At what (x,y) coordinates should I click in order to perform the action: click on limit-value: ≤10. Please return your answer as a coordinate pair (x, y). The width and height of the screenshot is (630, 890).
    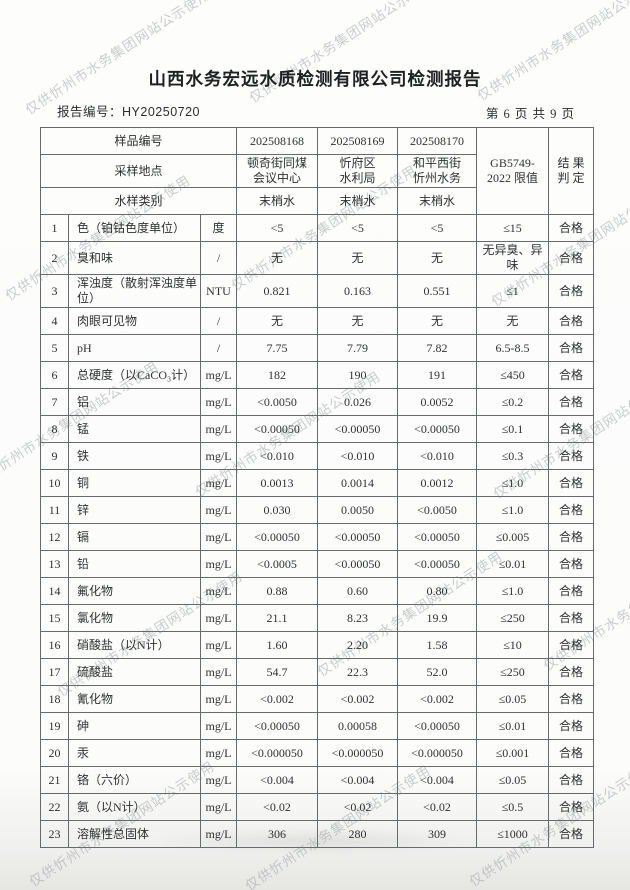
    Looking at the image, I should click on (512, 645).